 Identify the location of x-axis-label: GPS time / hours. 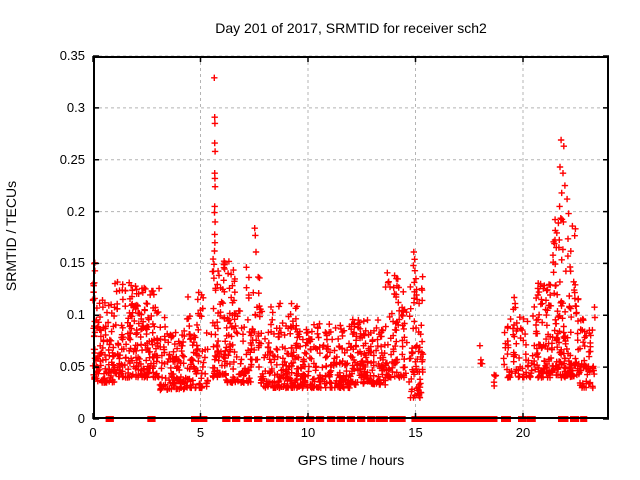
(351, 460).